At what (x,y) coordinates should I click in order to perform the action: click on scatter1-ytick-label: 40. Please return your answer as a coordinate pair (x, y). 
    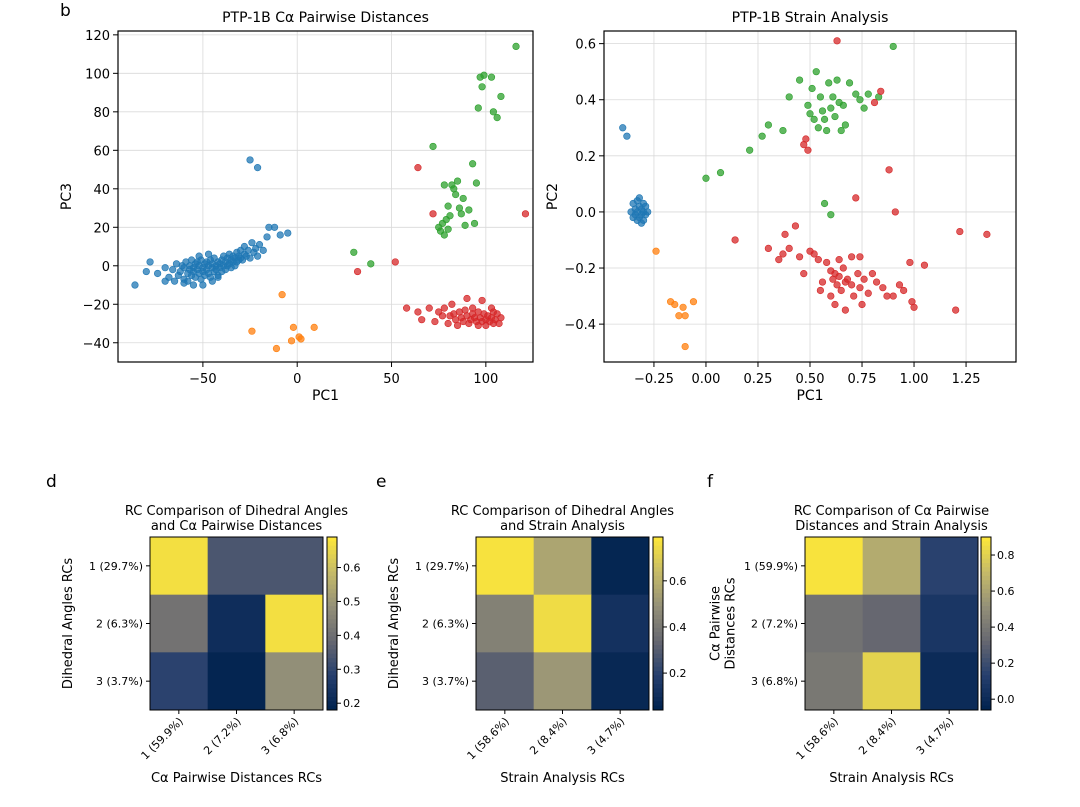
    Looking at the image, I should click on (101, 190).